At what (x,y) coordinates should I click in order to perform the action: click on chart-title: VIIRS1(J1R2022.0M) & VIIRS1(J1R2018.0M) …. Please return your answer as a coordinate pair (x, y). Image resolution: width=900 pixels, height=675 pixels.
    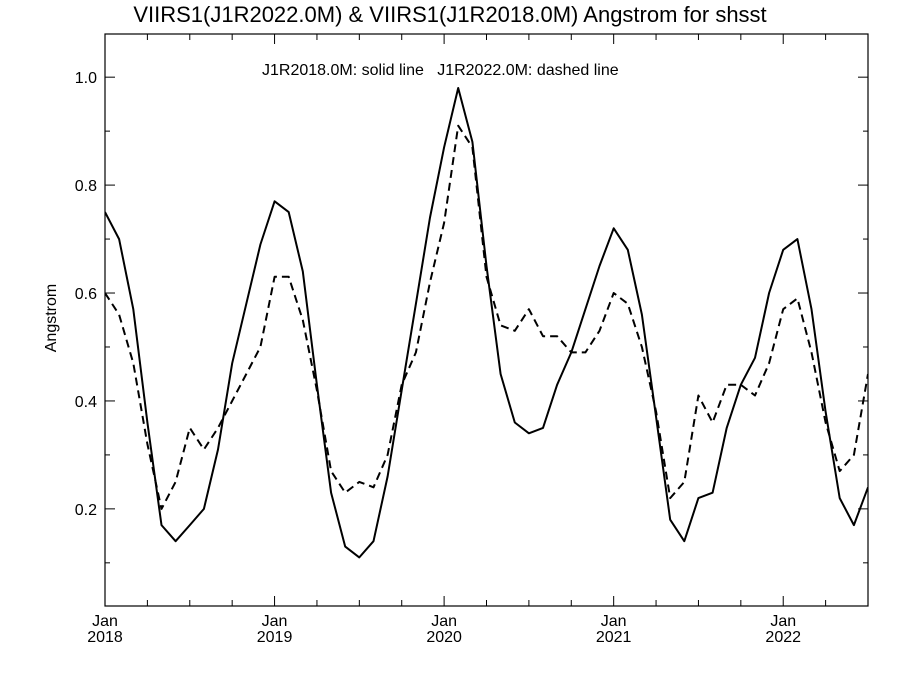
    Looking at the image, I should click on (450, 14).